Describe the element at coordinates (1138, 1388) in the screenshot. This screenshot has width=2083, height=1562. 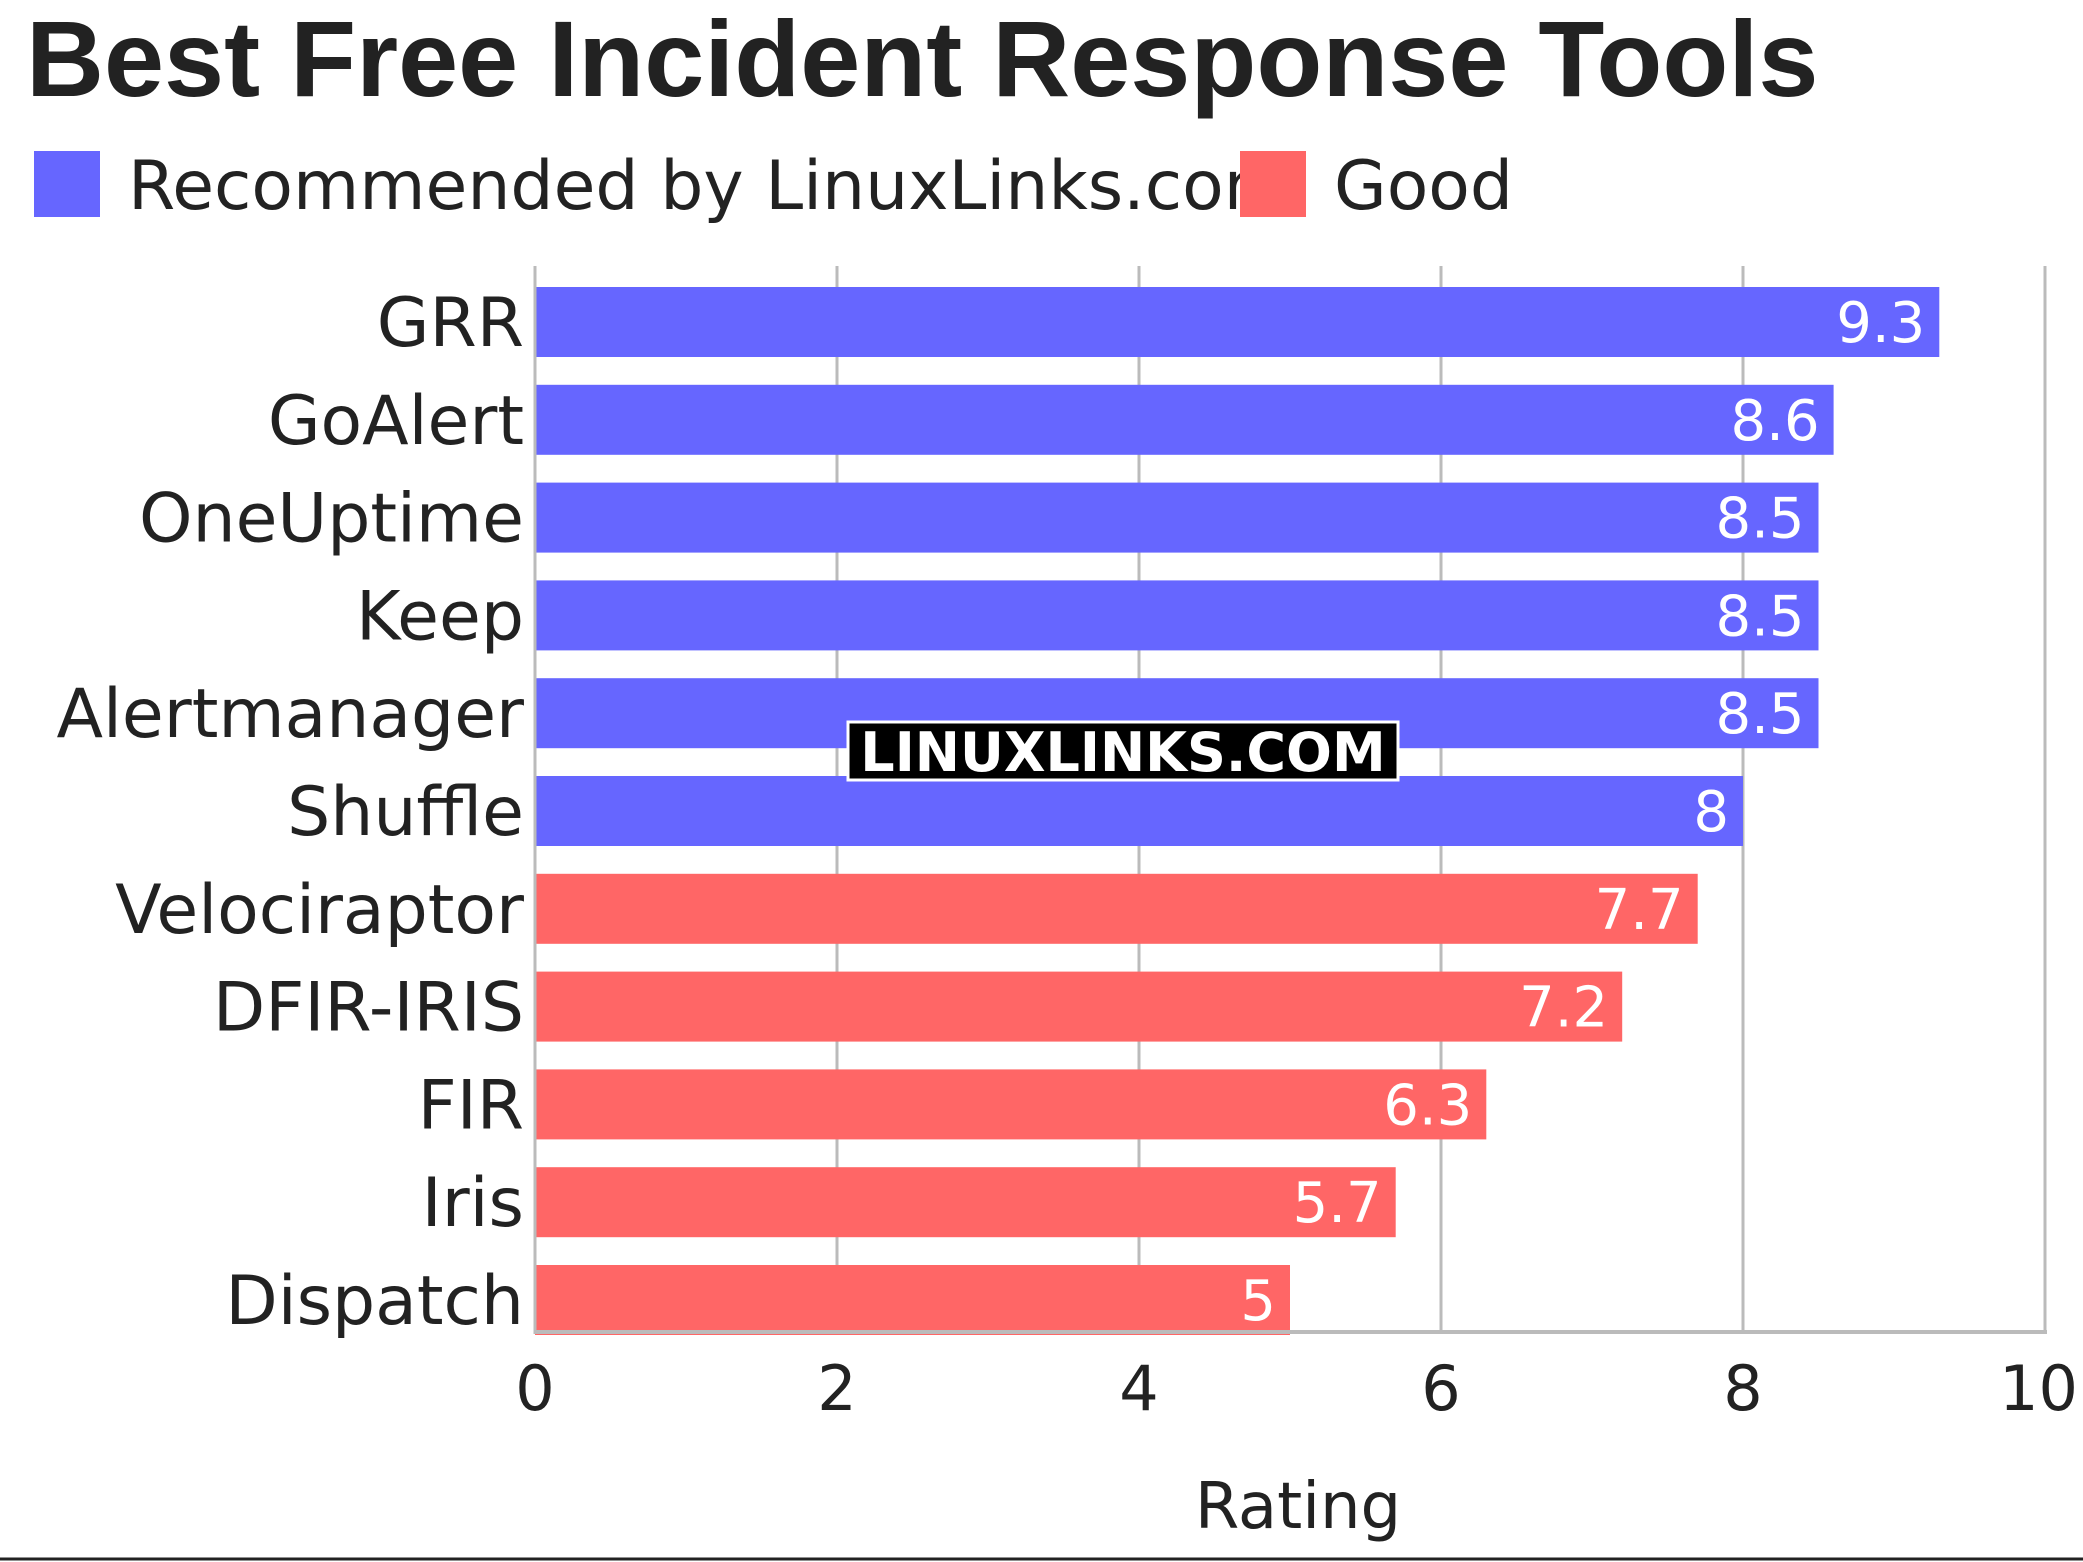
I see `x-tick-label-2: 4` at that location.